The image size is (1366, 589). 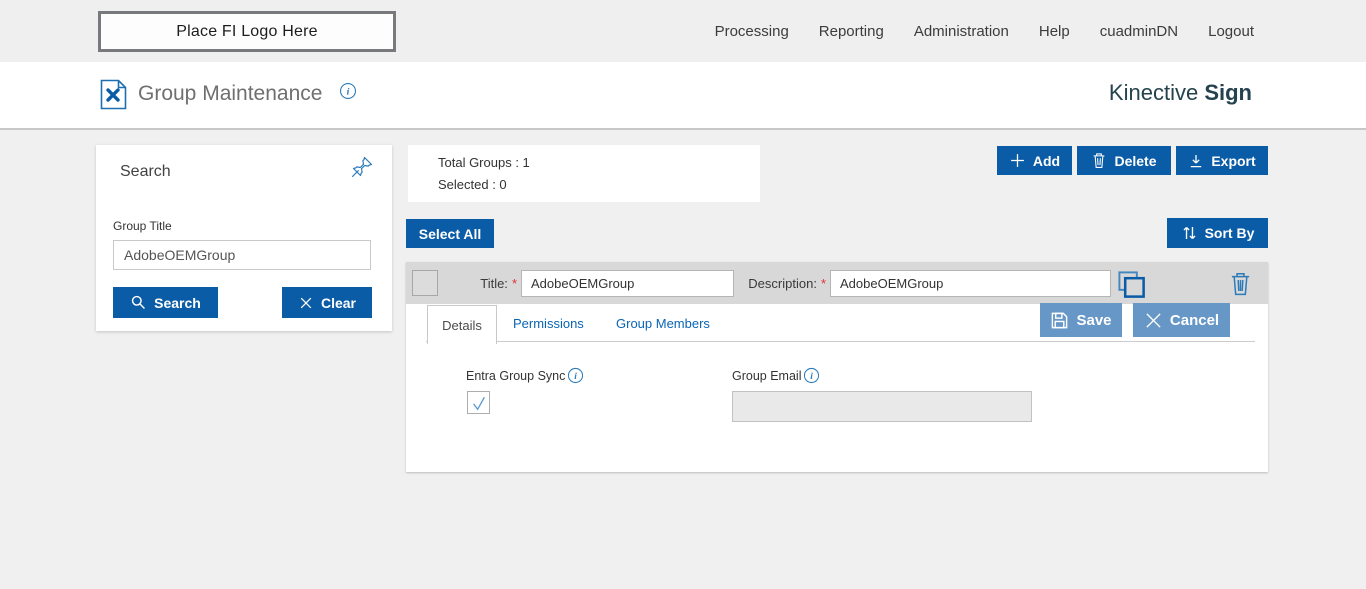 I want to click on entra-group-sync-label: Entra Group Sync i, so click(x=525, y=375).